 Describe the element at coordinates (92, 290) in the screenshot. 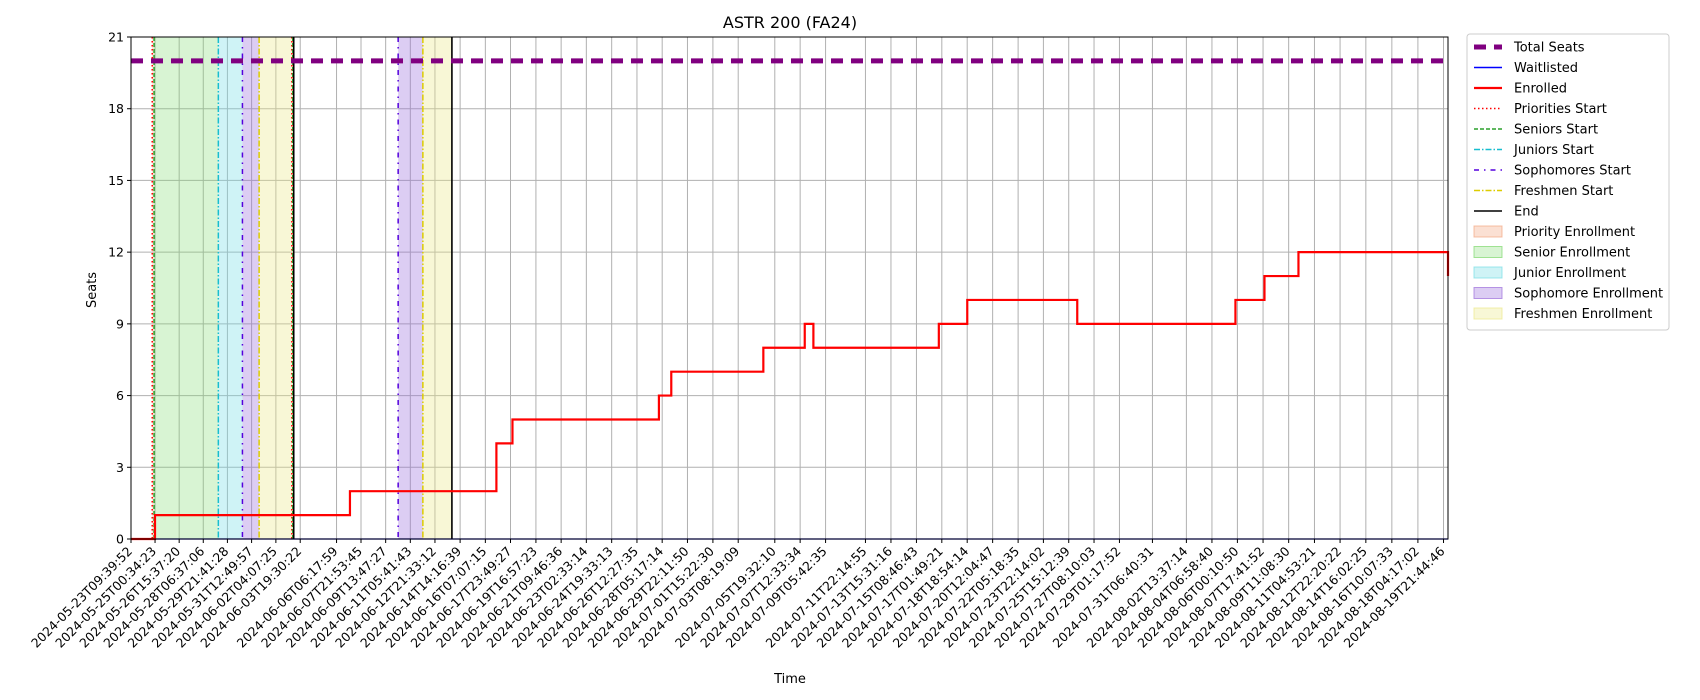

I see `y-axis-label: Seats` at that location.